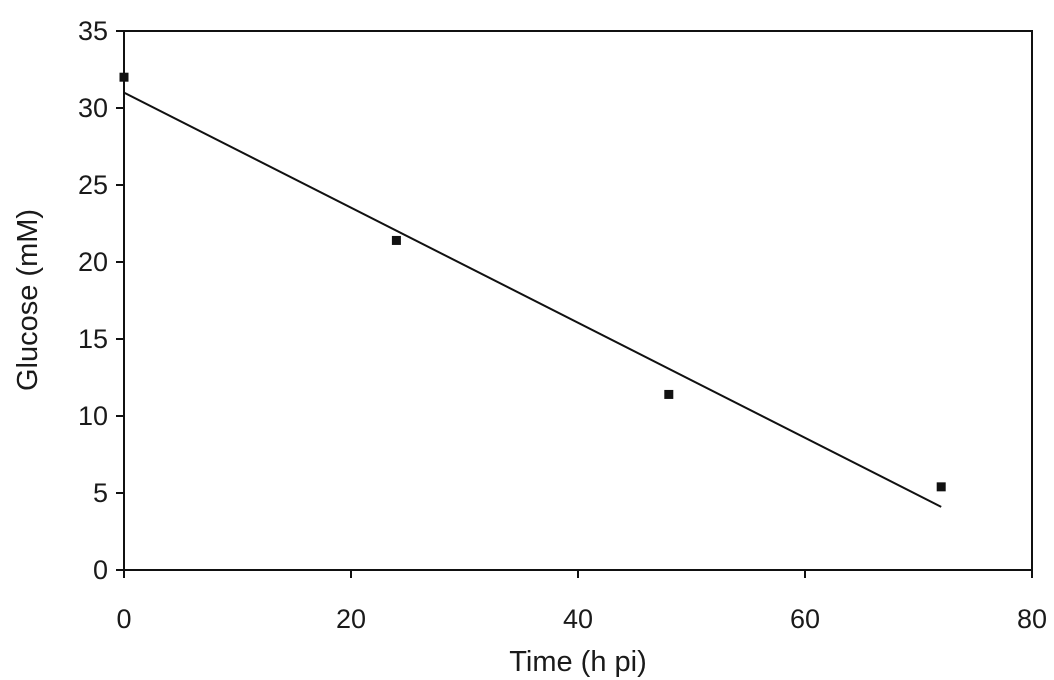 The height and width of the screenshot is (680, 1054). Describe the element at coordinates (101, 300) in the screenshot. I see `y-axis: 0 5 10 15 20 25 30 35` at that location.